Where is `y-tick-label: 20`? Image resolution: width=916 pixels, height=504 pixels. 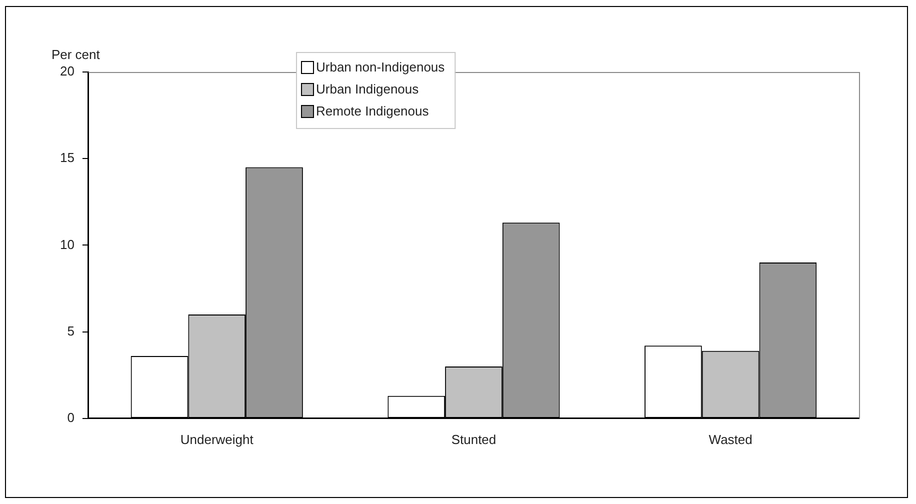 y-tick-label: 20 is located at coordinates (67, 71).